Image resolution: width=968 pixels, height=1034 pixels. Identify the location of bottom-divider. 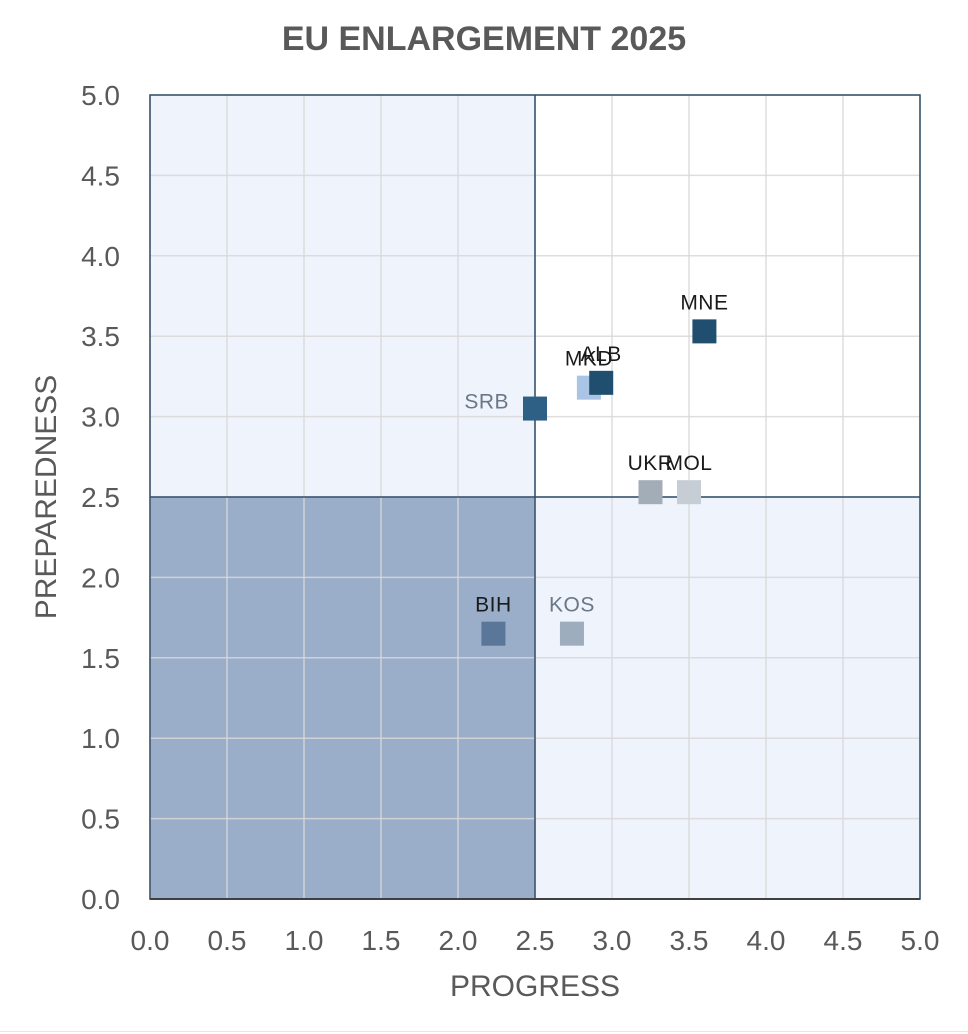
(484, 1031).